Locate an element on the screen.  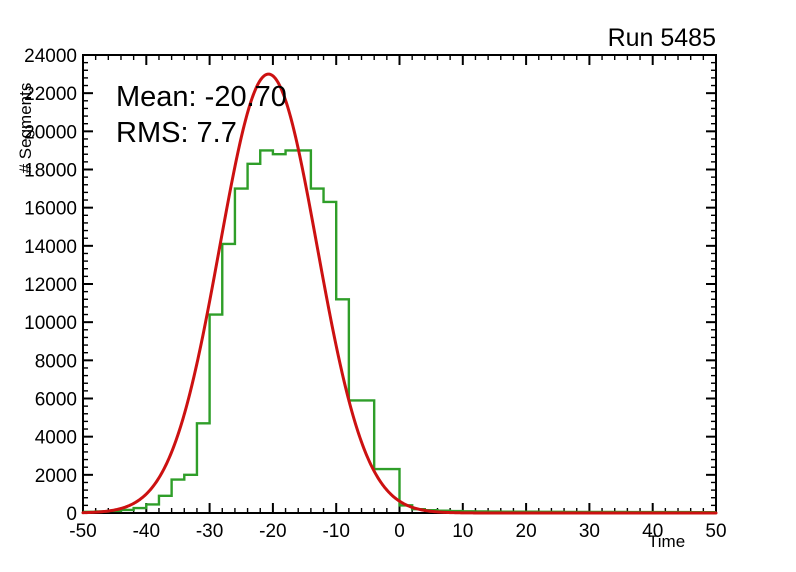
statistics-box: Mean: -20.70 RMS: 7.7 is located at coordinates (201, 116).